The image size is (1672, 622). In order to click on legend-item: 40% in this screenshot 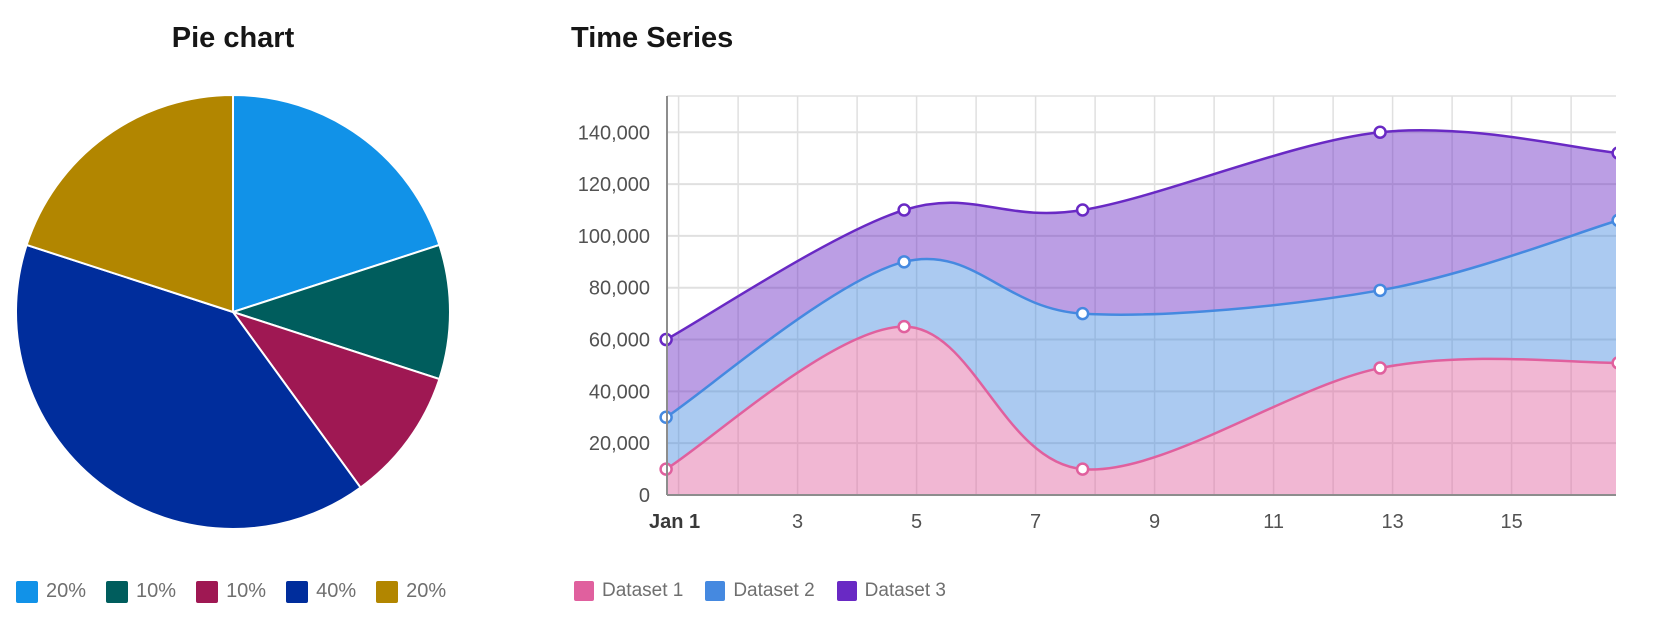, I will do `click(321, 591)`.